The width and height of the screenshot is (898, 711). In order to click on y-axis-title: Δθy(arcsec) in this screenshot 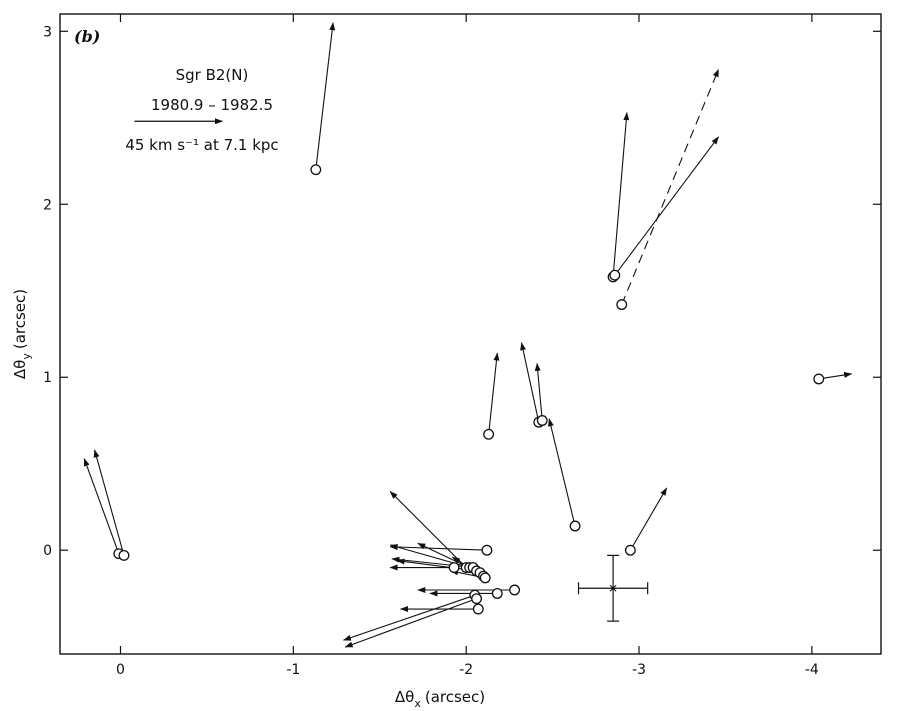, I will do `click(22, 334)`.